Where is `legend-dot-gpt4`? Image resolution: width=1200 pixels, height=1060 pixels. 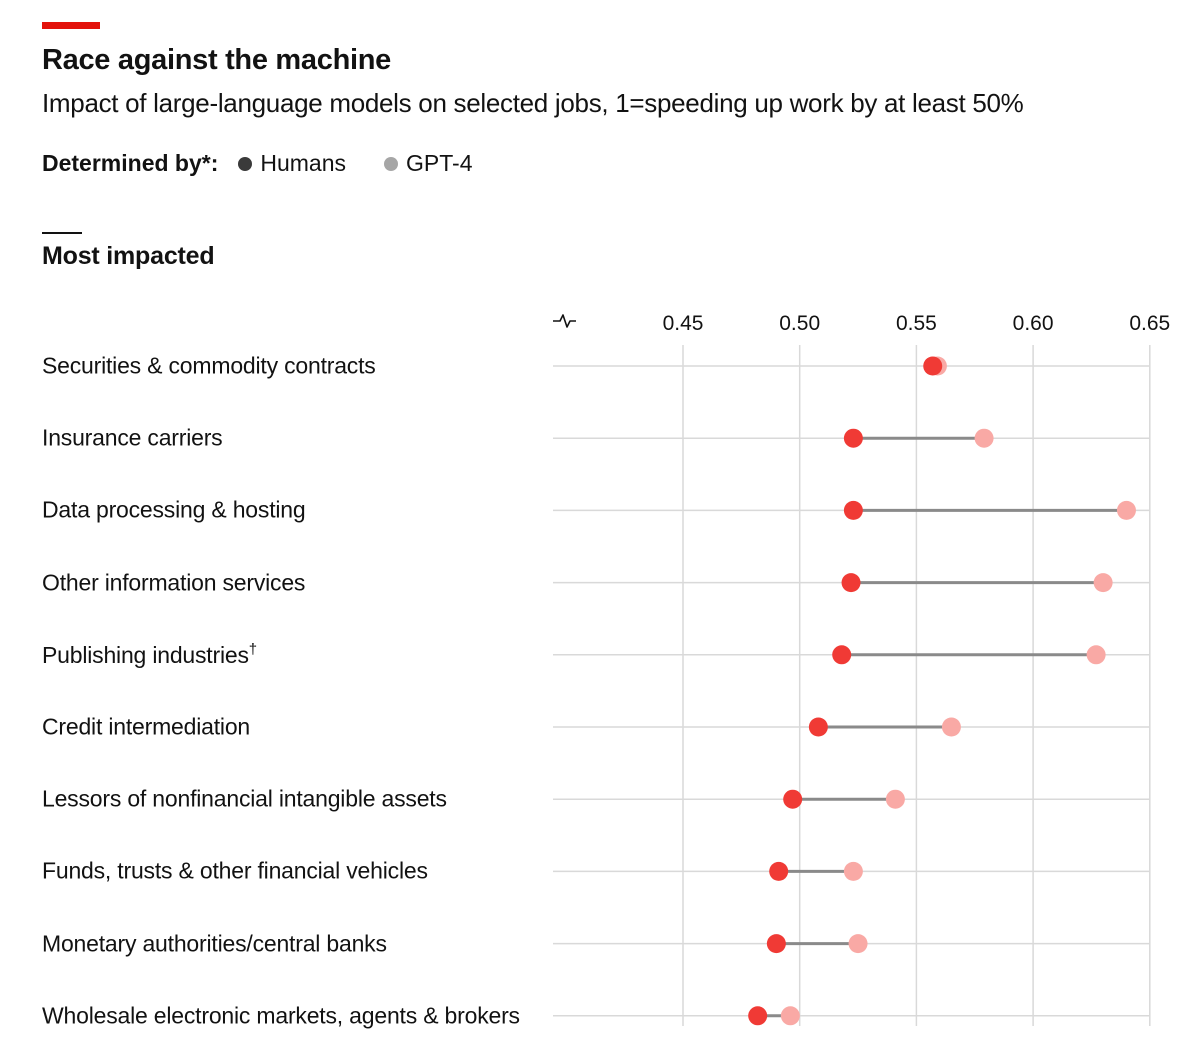
legend-dot-gpt4 is located at coordinates (391, 163).